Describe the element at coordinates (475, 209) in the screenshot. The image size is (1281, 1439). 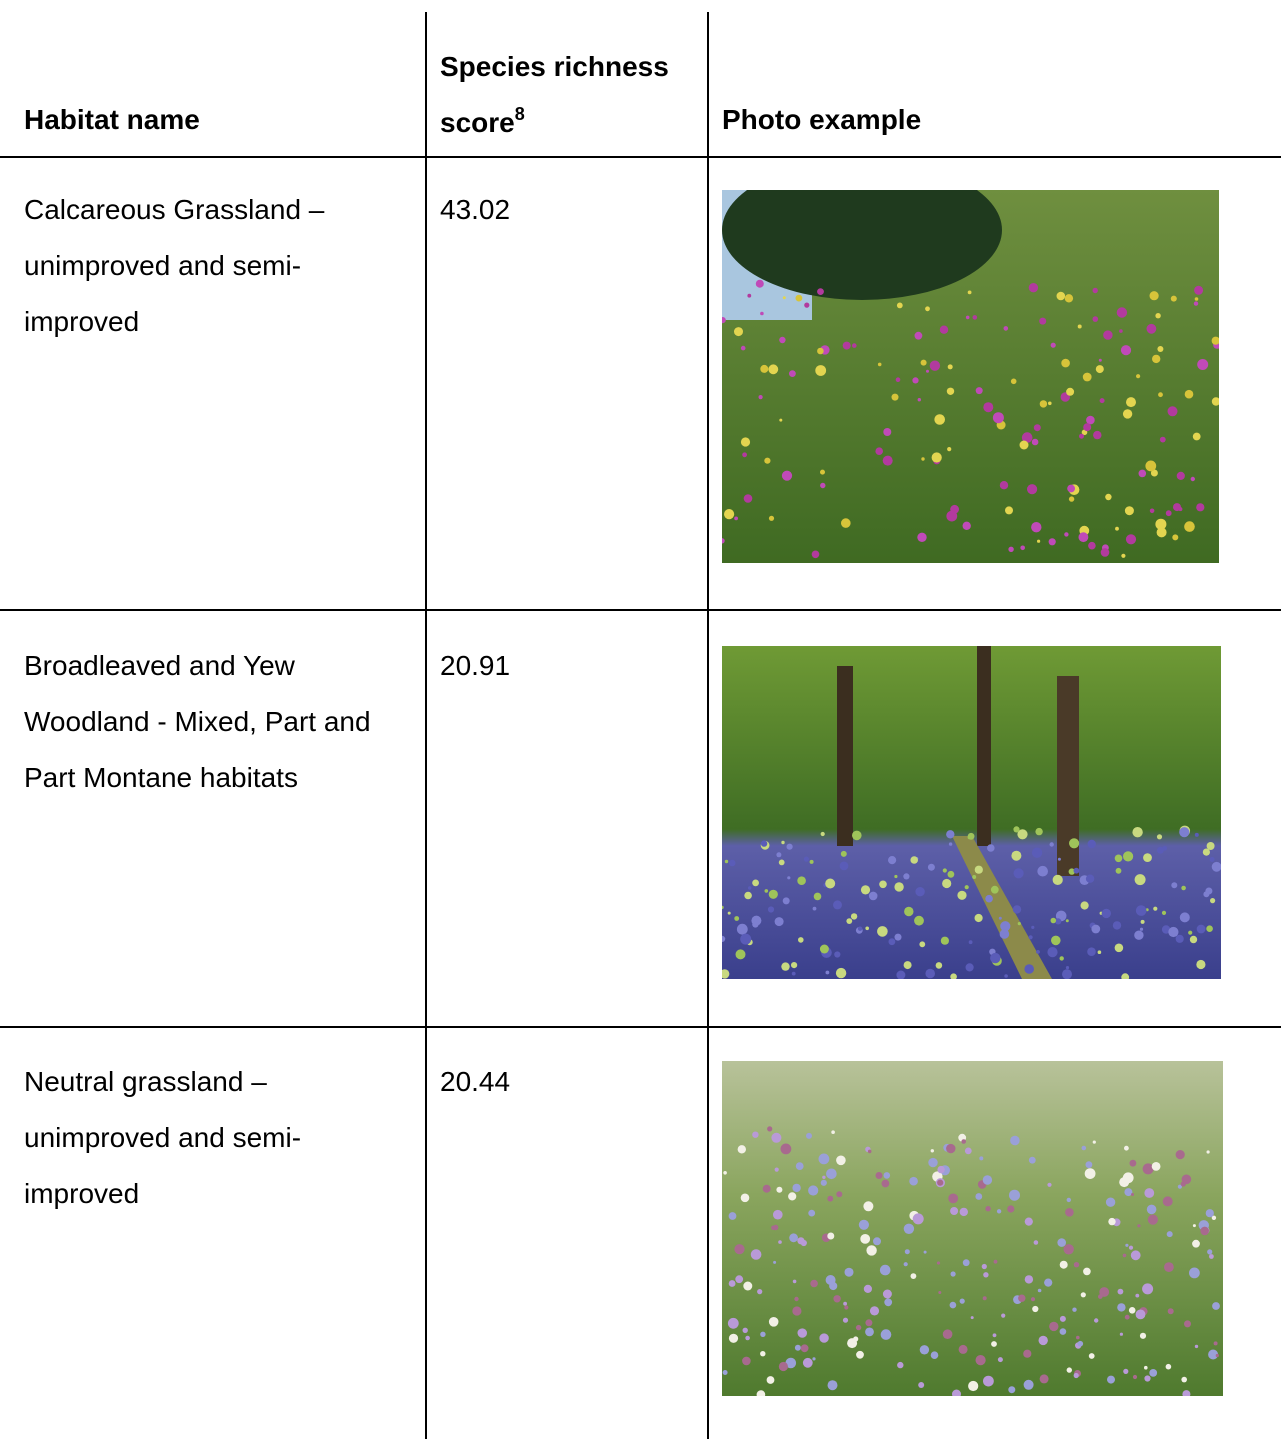
I see `score: 43.02` at that location.